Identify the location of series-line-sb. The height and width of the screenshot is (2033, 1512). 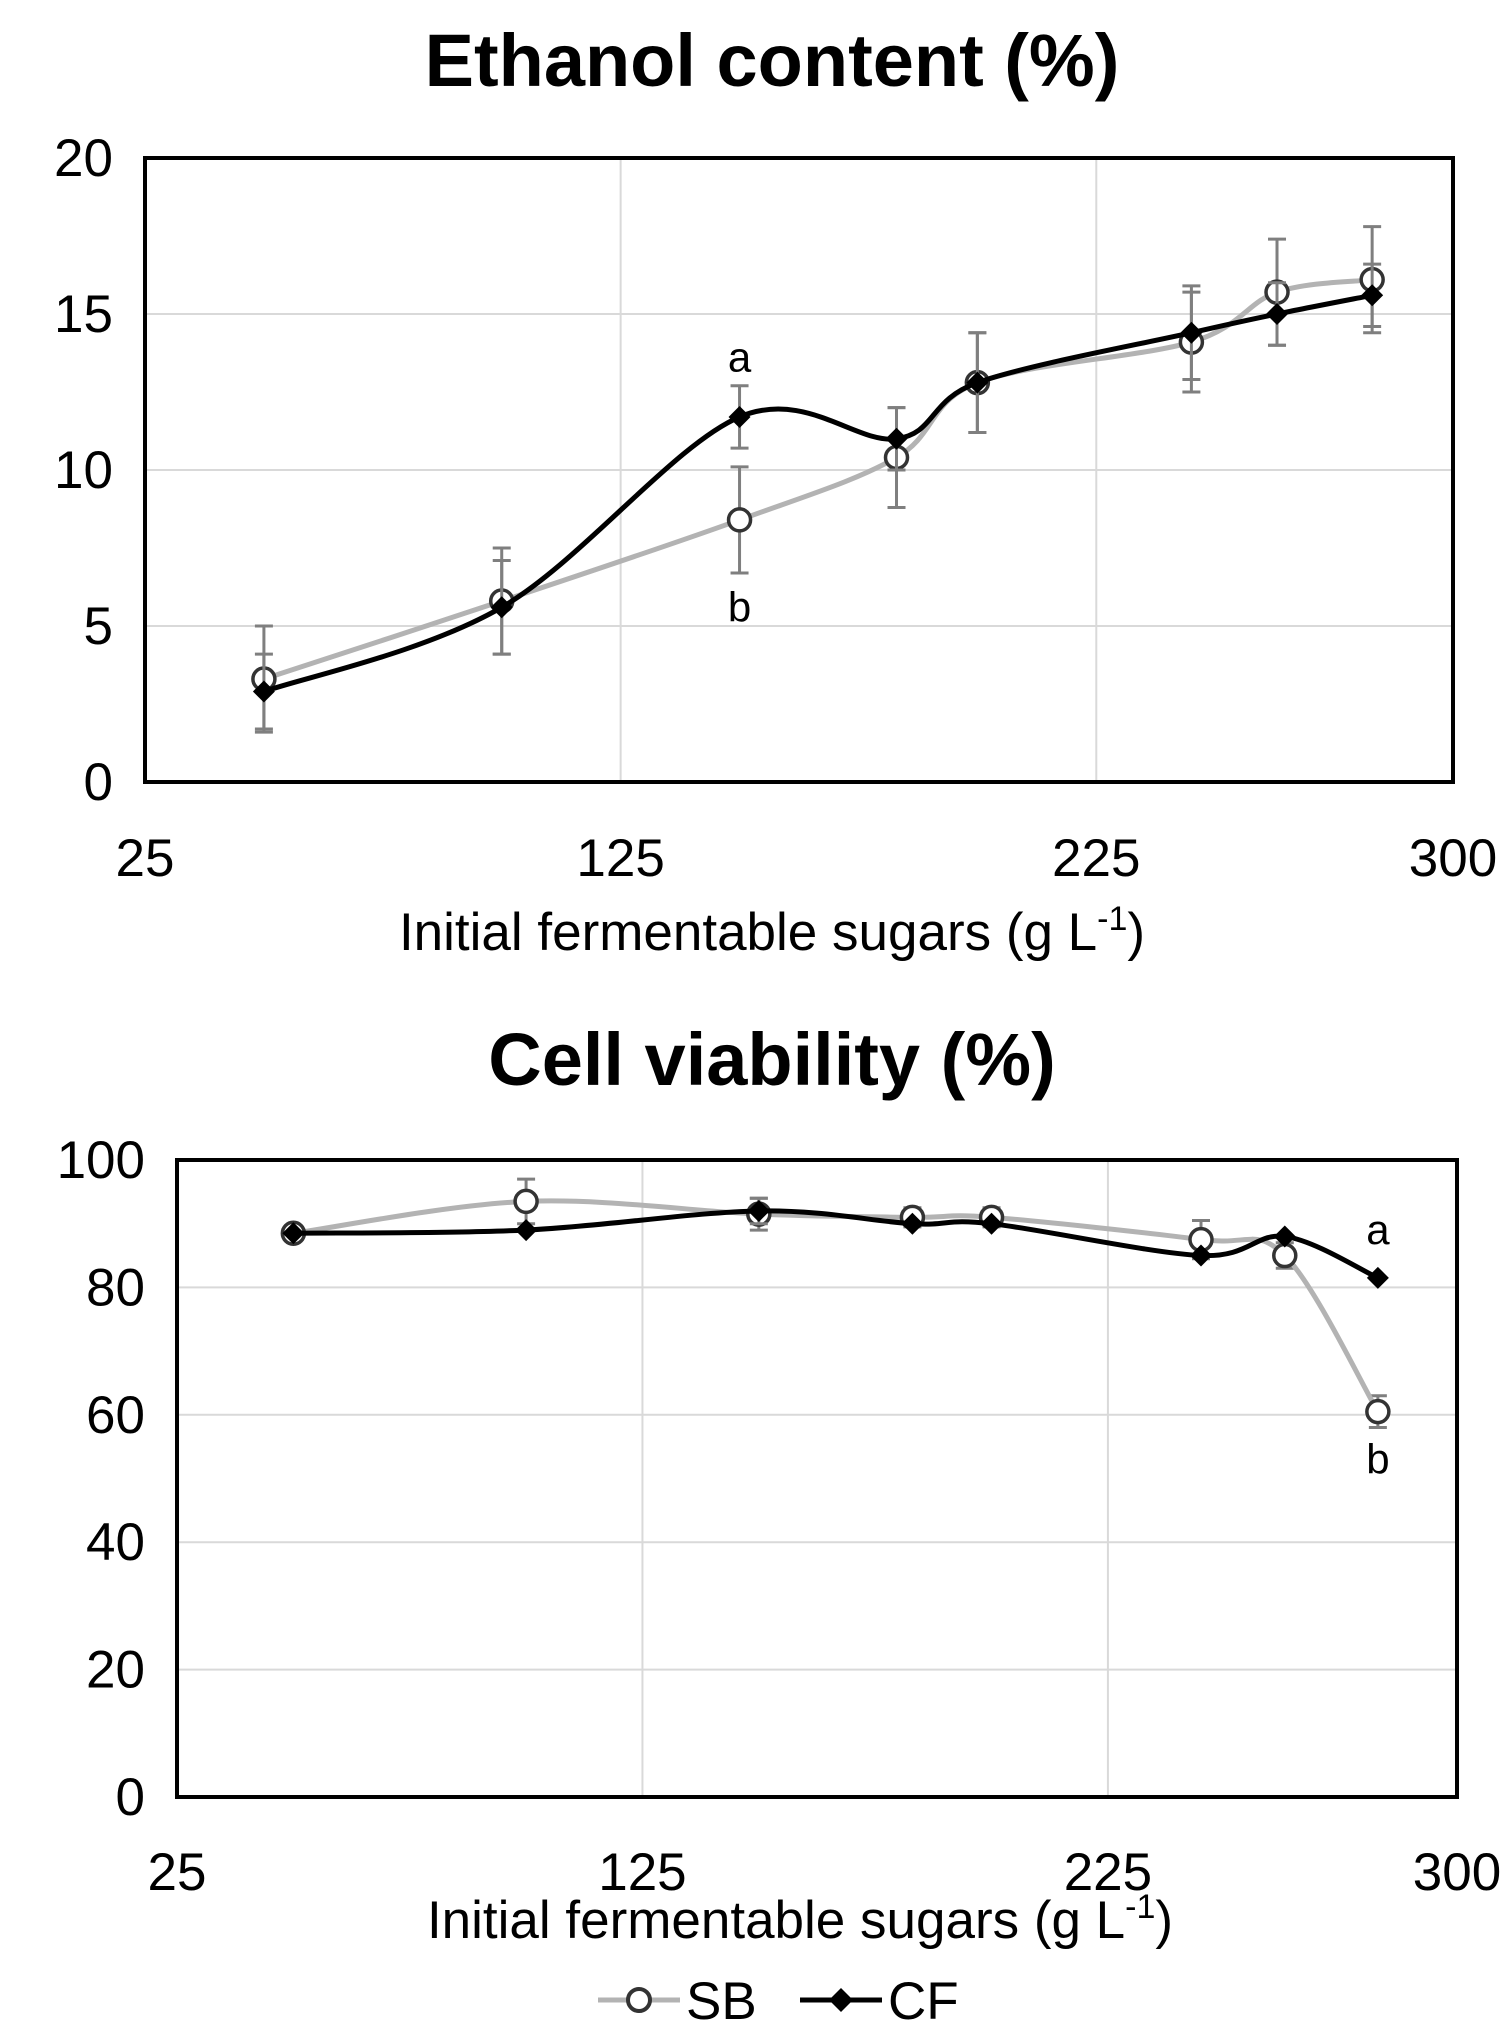
(818, 479).